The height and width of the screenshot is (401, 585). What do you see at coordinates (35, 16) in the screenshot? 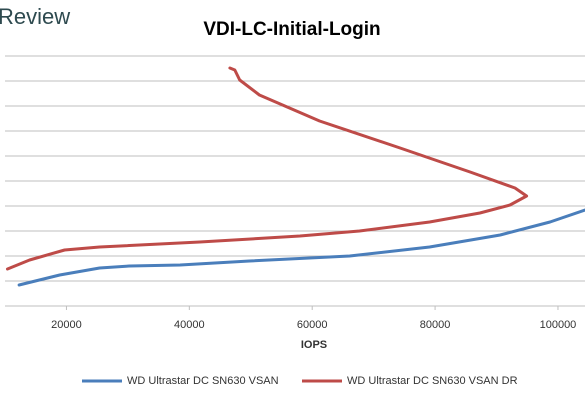
I see `brand: Review` at bounding box center [35, 16].